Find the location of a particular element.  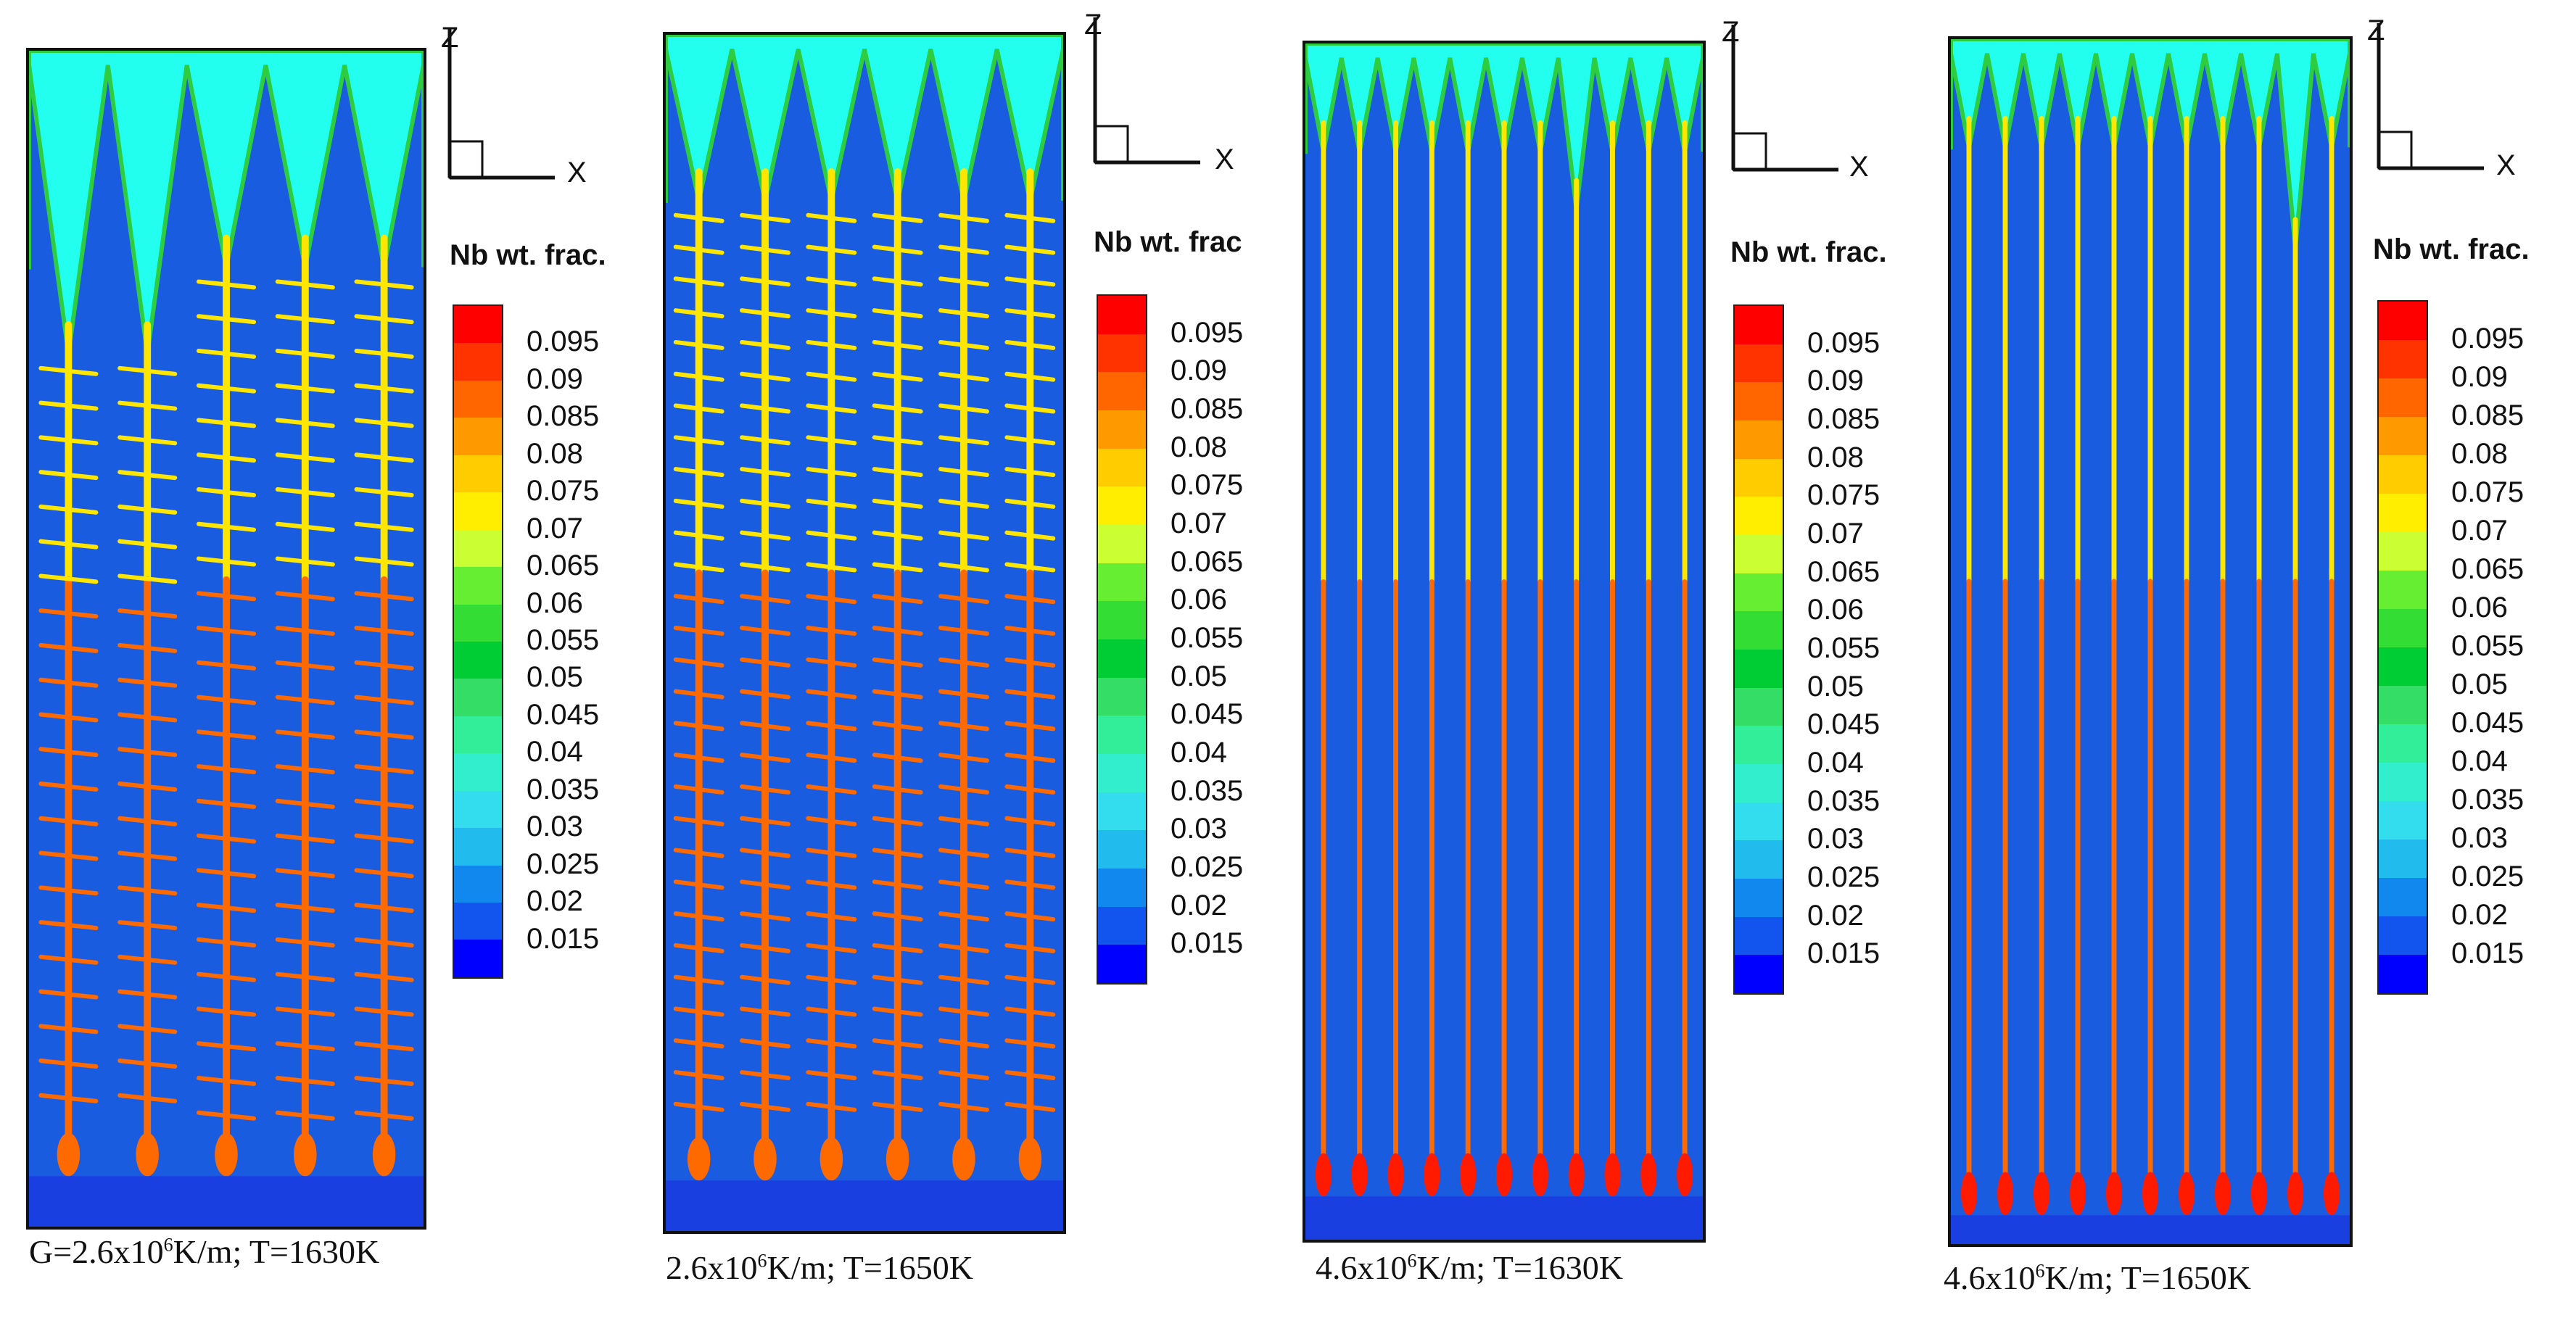

caption-2: 2.6x106K/m; T=1650K is located at coordinates (820, 1268).